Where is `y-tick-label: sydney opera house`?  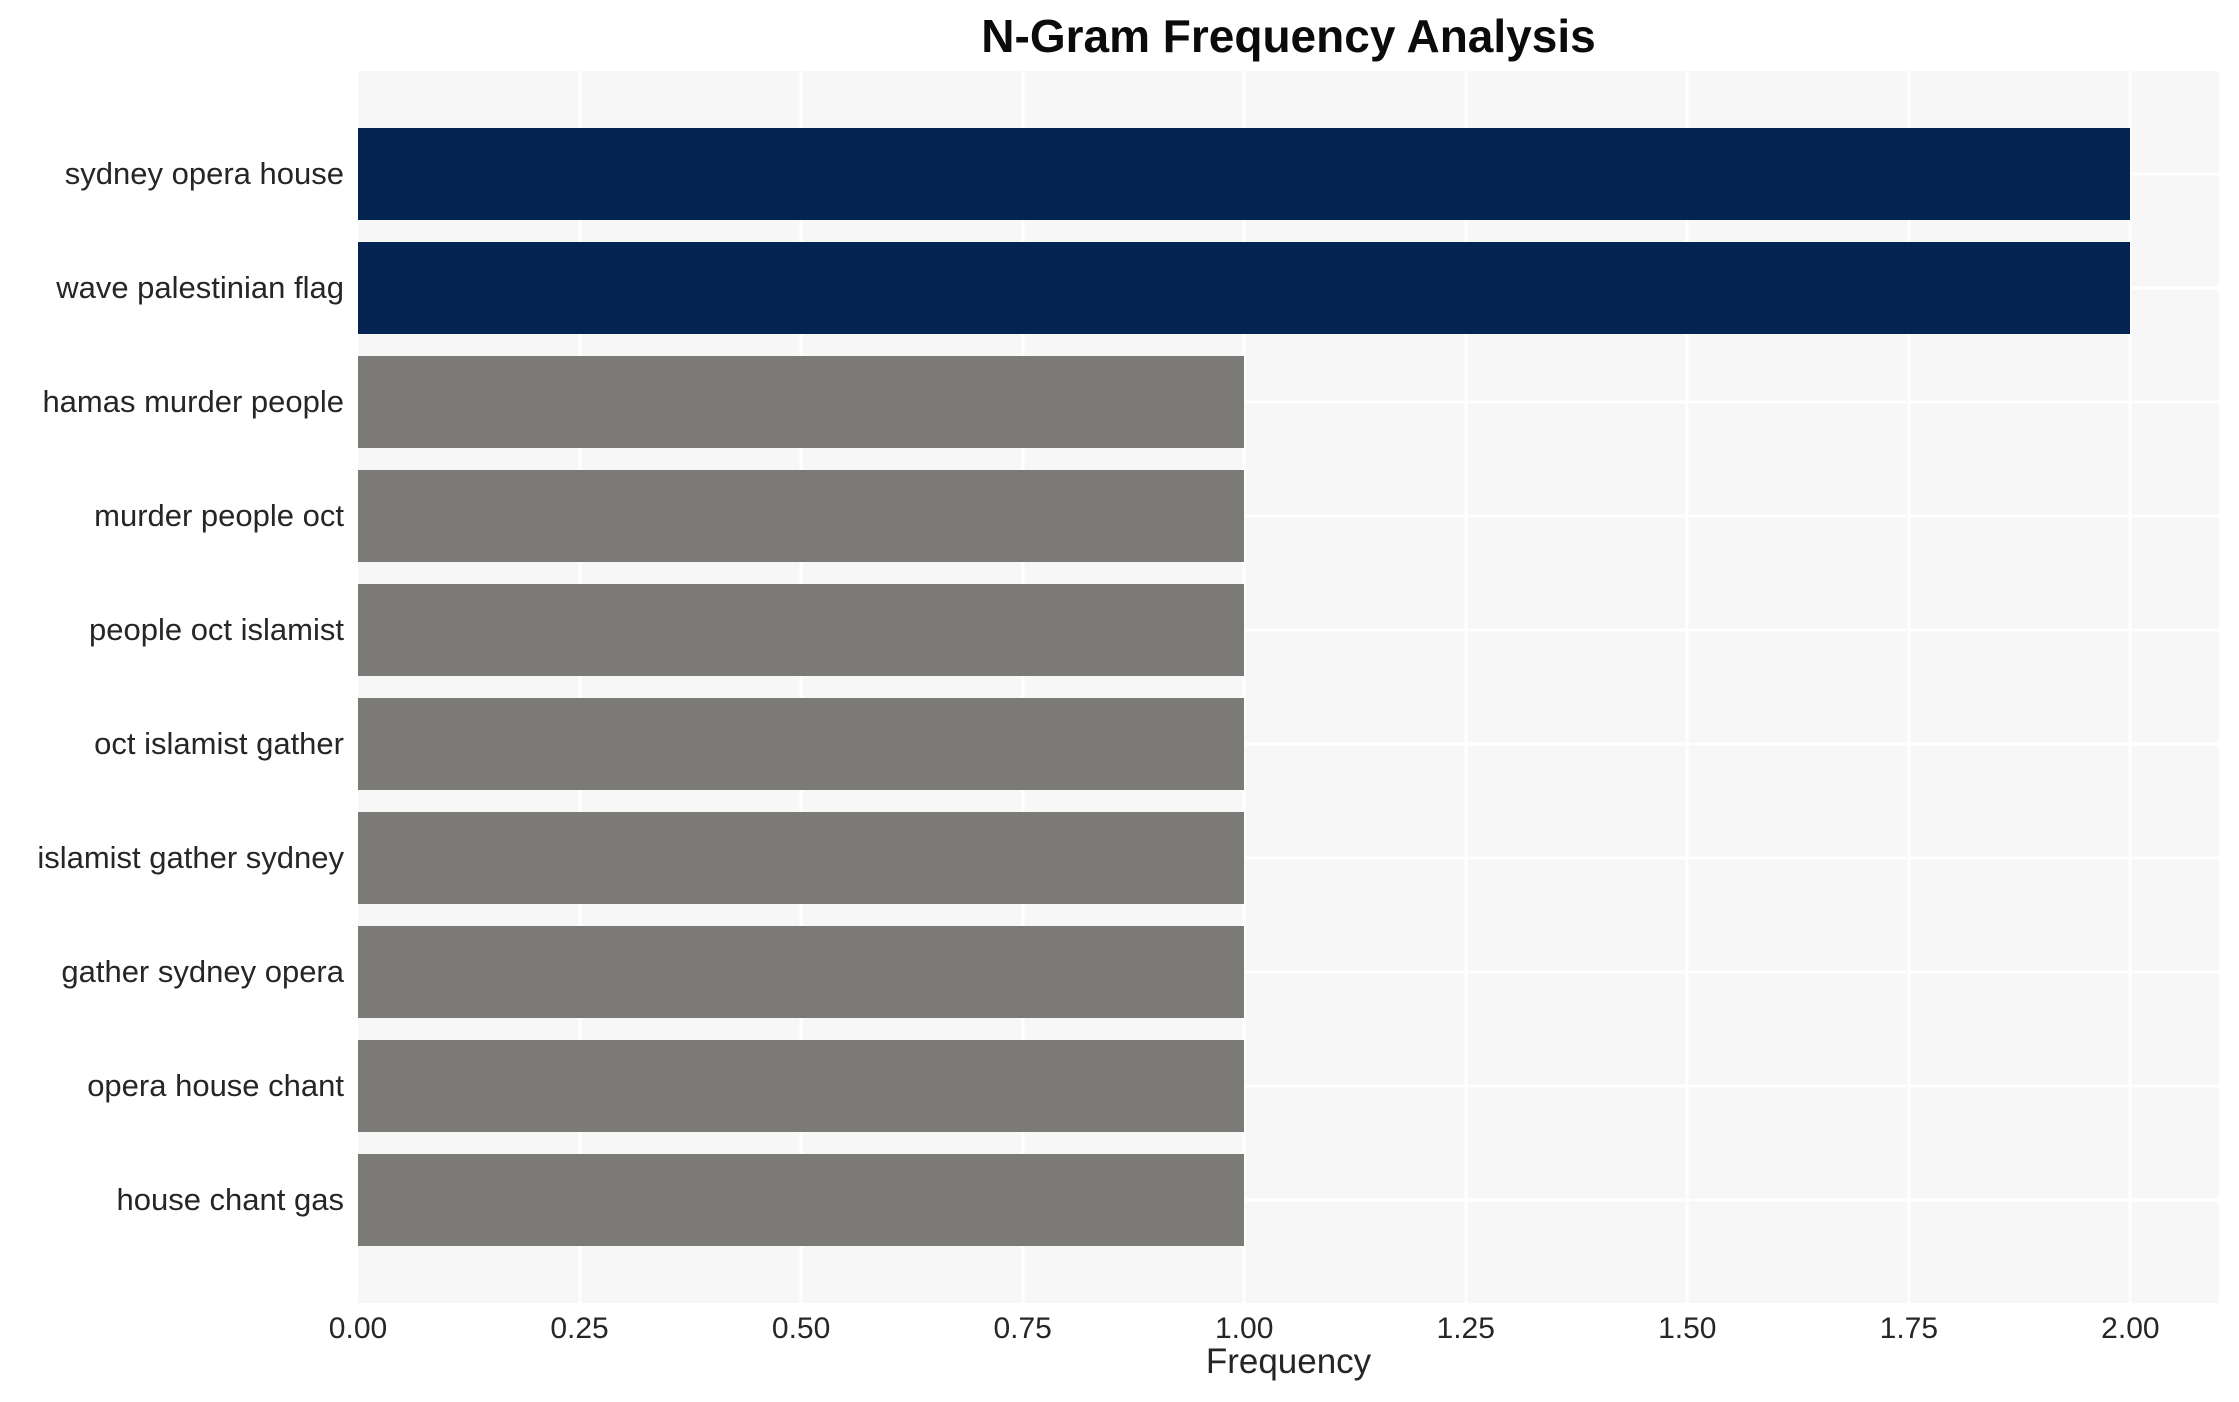
y-tick-label: sydney opera house is located at coordinates (204, 173).